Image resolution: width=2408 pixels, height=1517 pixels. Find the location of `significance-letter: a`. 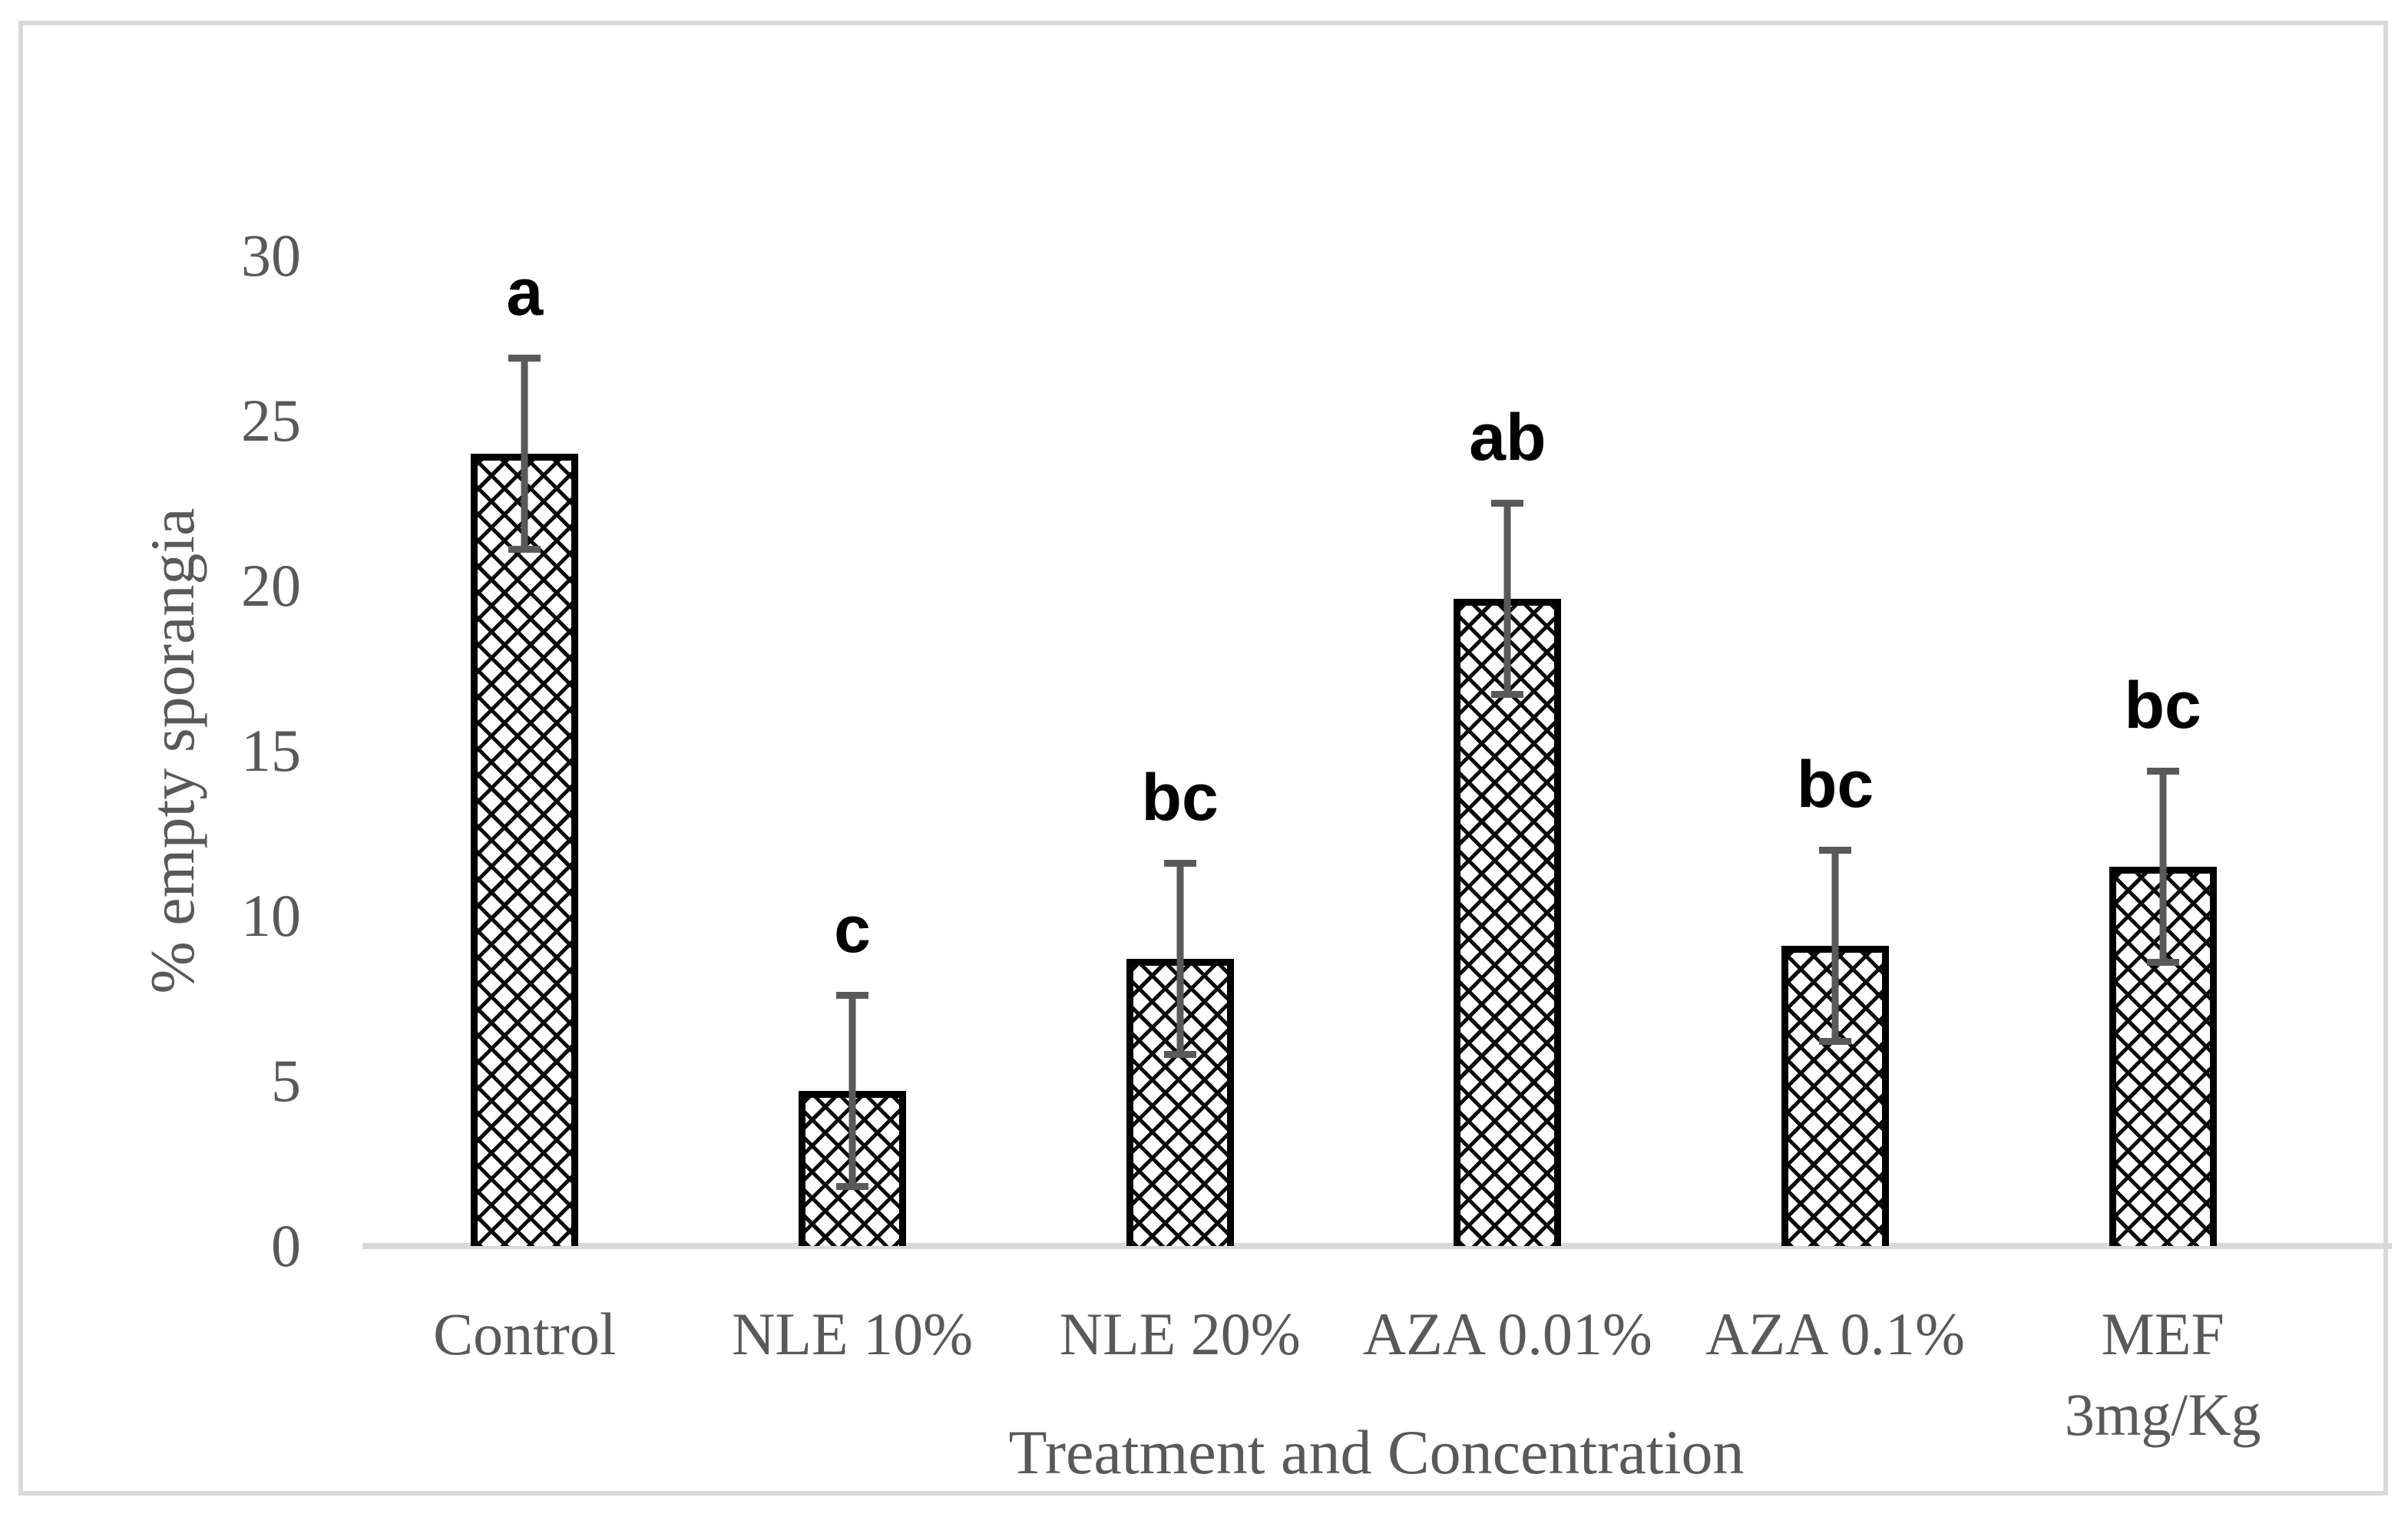

significance-letter: a is located at coordinates (525, 292).